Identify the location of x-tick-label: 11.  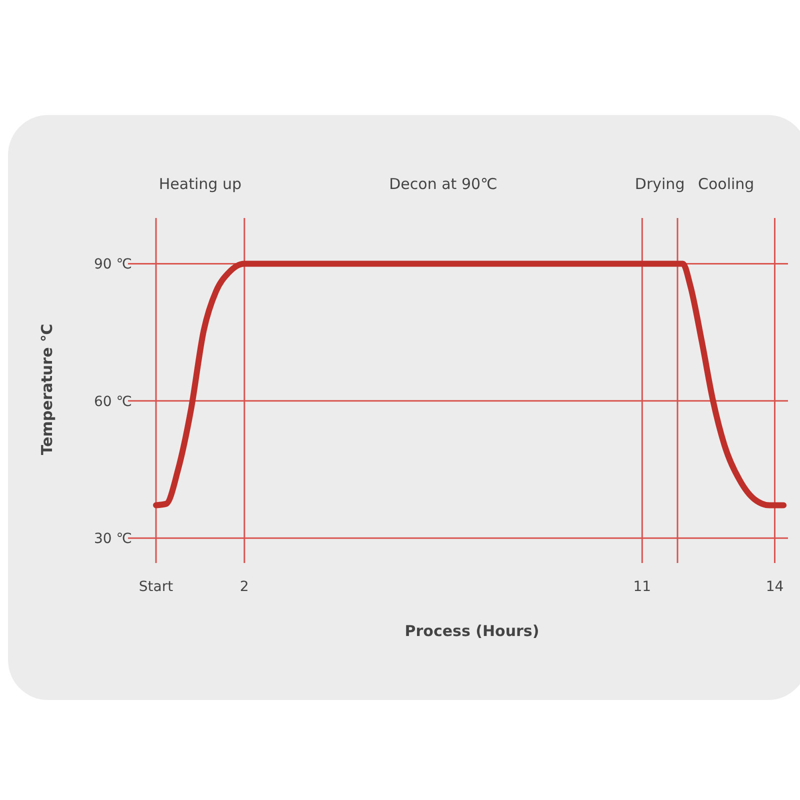
(642, 587).